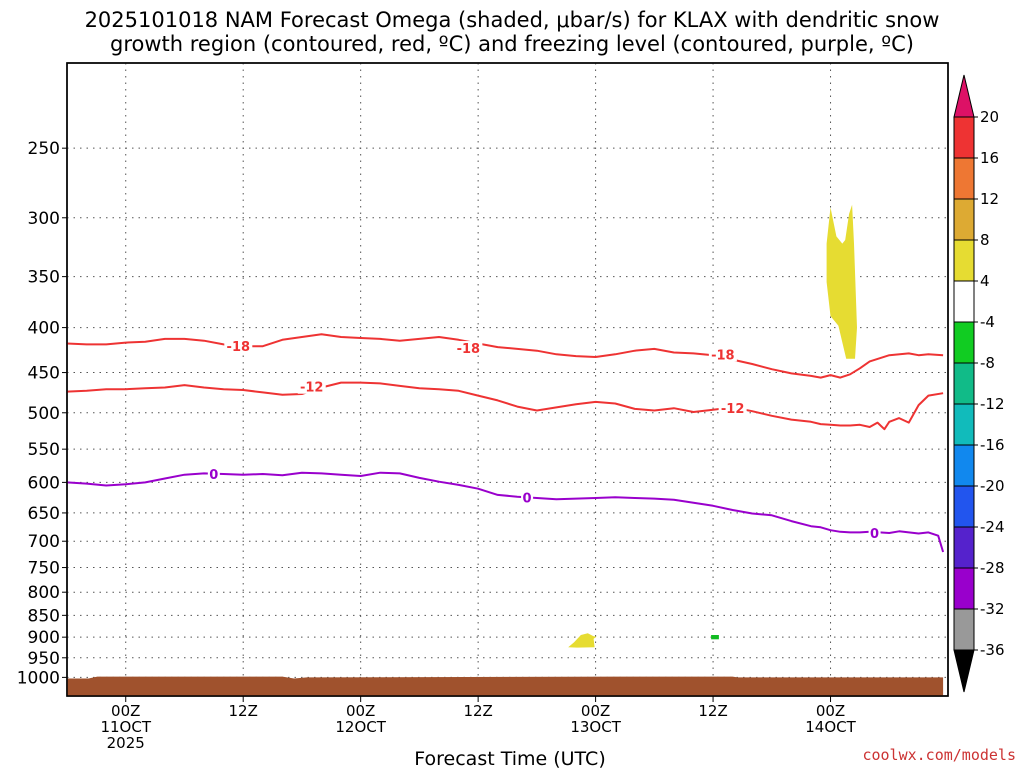 The height and width of the screenshot is (768, 1024). Describe the element at coordinates (989, 199) in the screenshot. I see `colorbar-label: 12` at that location.